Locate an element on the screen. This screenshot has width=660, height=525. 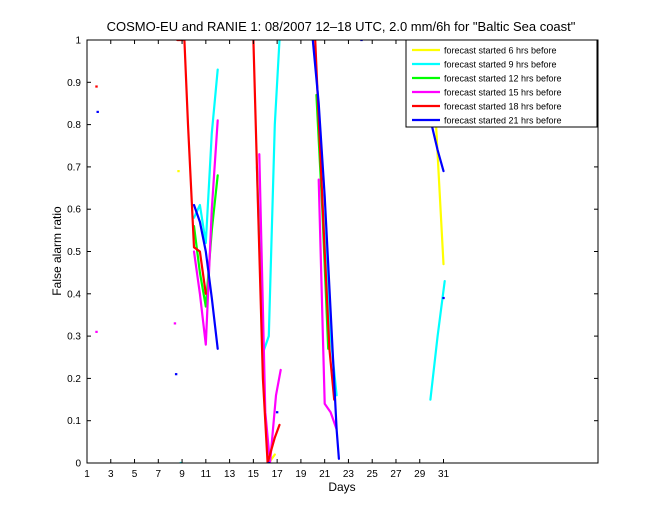
x-axis-label: Days is located at coordinates (341, 487).